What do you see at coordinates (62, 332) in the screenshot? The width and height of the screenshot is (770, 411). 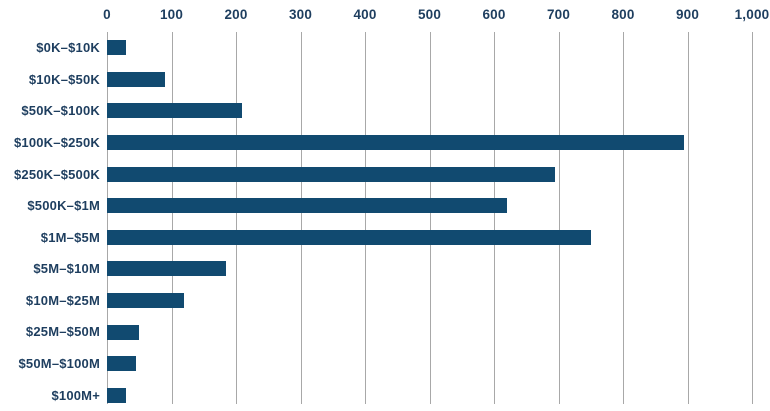 I see `category-label: $25M–$50M` at bounding box center [62, 332].